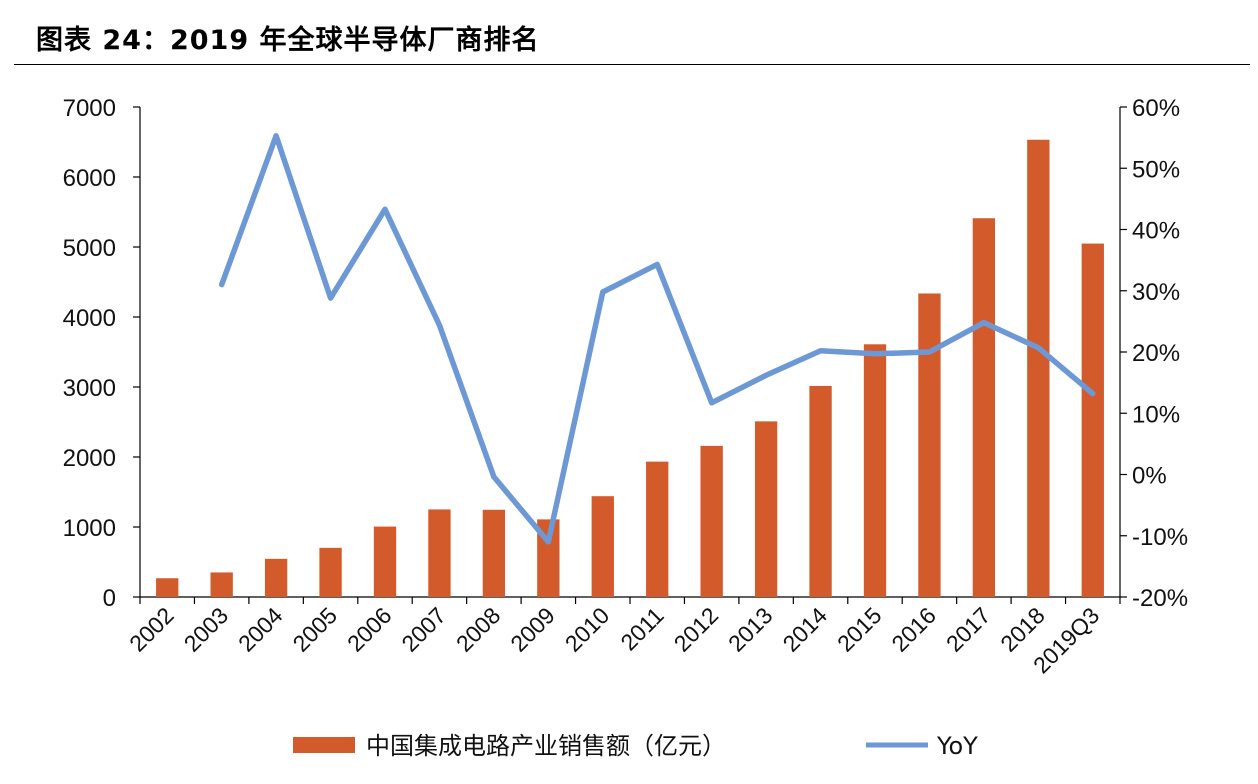 The image size is (1258, 784). What do you see at coordinates (1156, 231) in the screenshot?
I see `y-right-tick-label: 40%` at bounding box center [1156, 231].